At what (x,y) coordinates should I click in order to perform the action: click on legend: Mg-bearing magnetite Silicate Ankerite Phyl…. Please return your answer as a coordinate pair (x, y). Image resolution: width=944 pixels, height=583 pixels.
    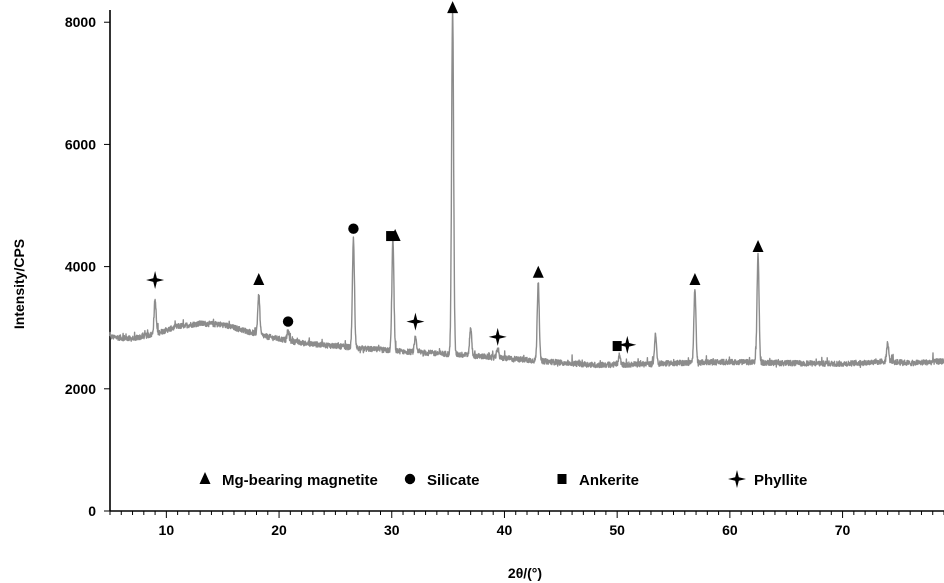
    Looking at the image, I should click on (503, 479).